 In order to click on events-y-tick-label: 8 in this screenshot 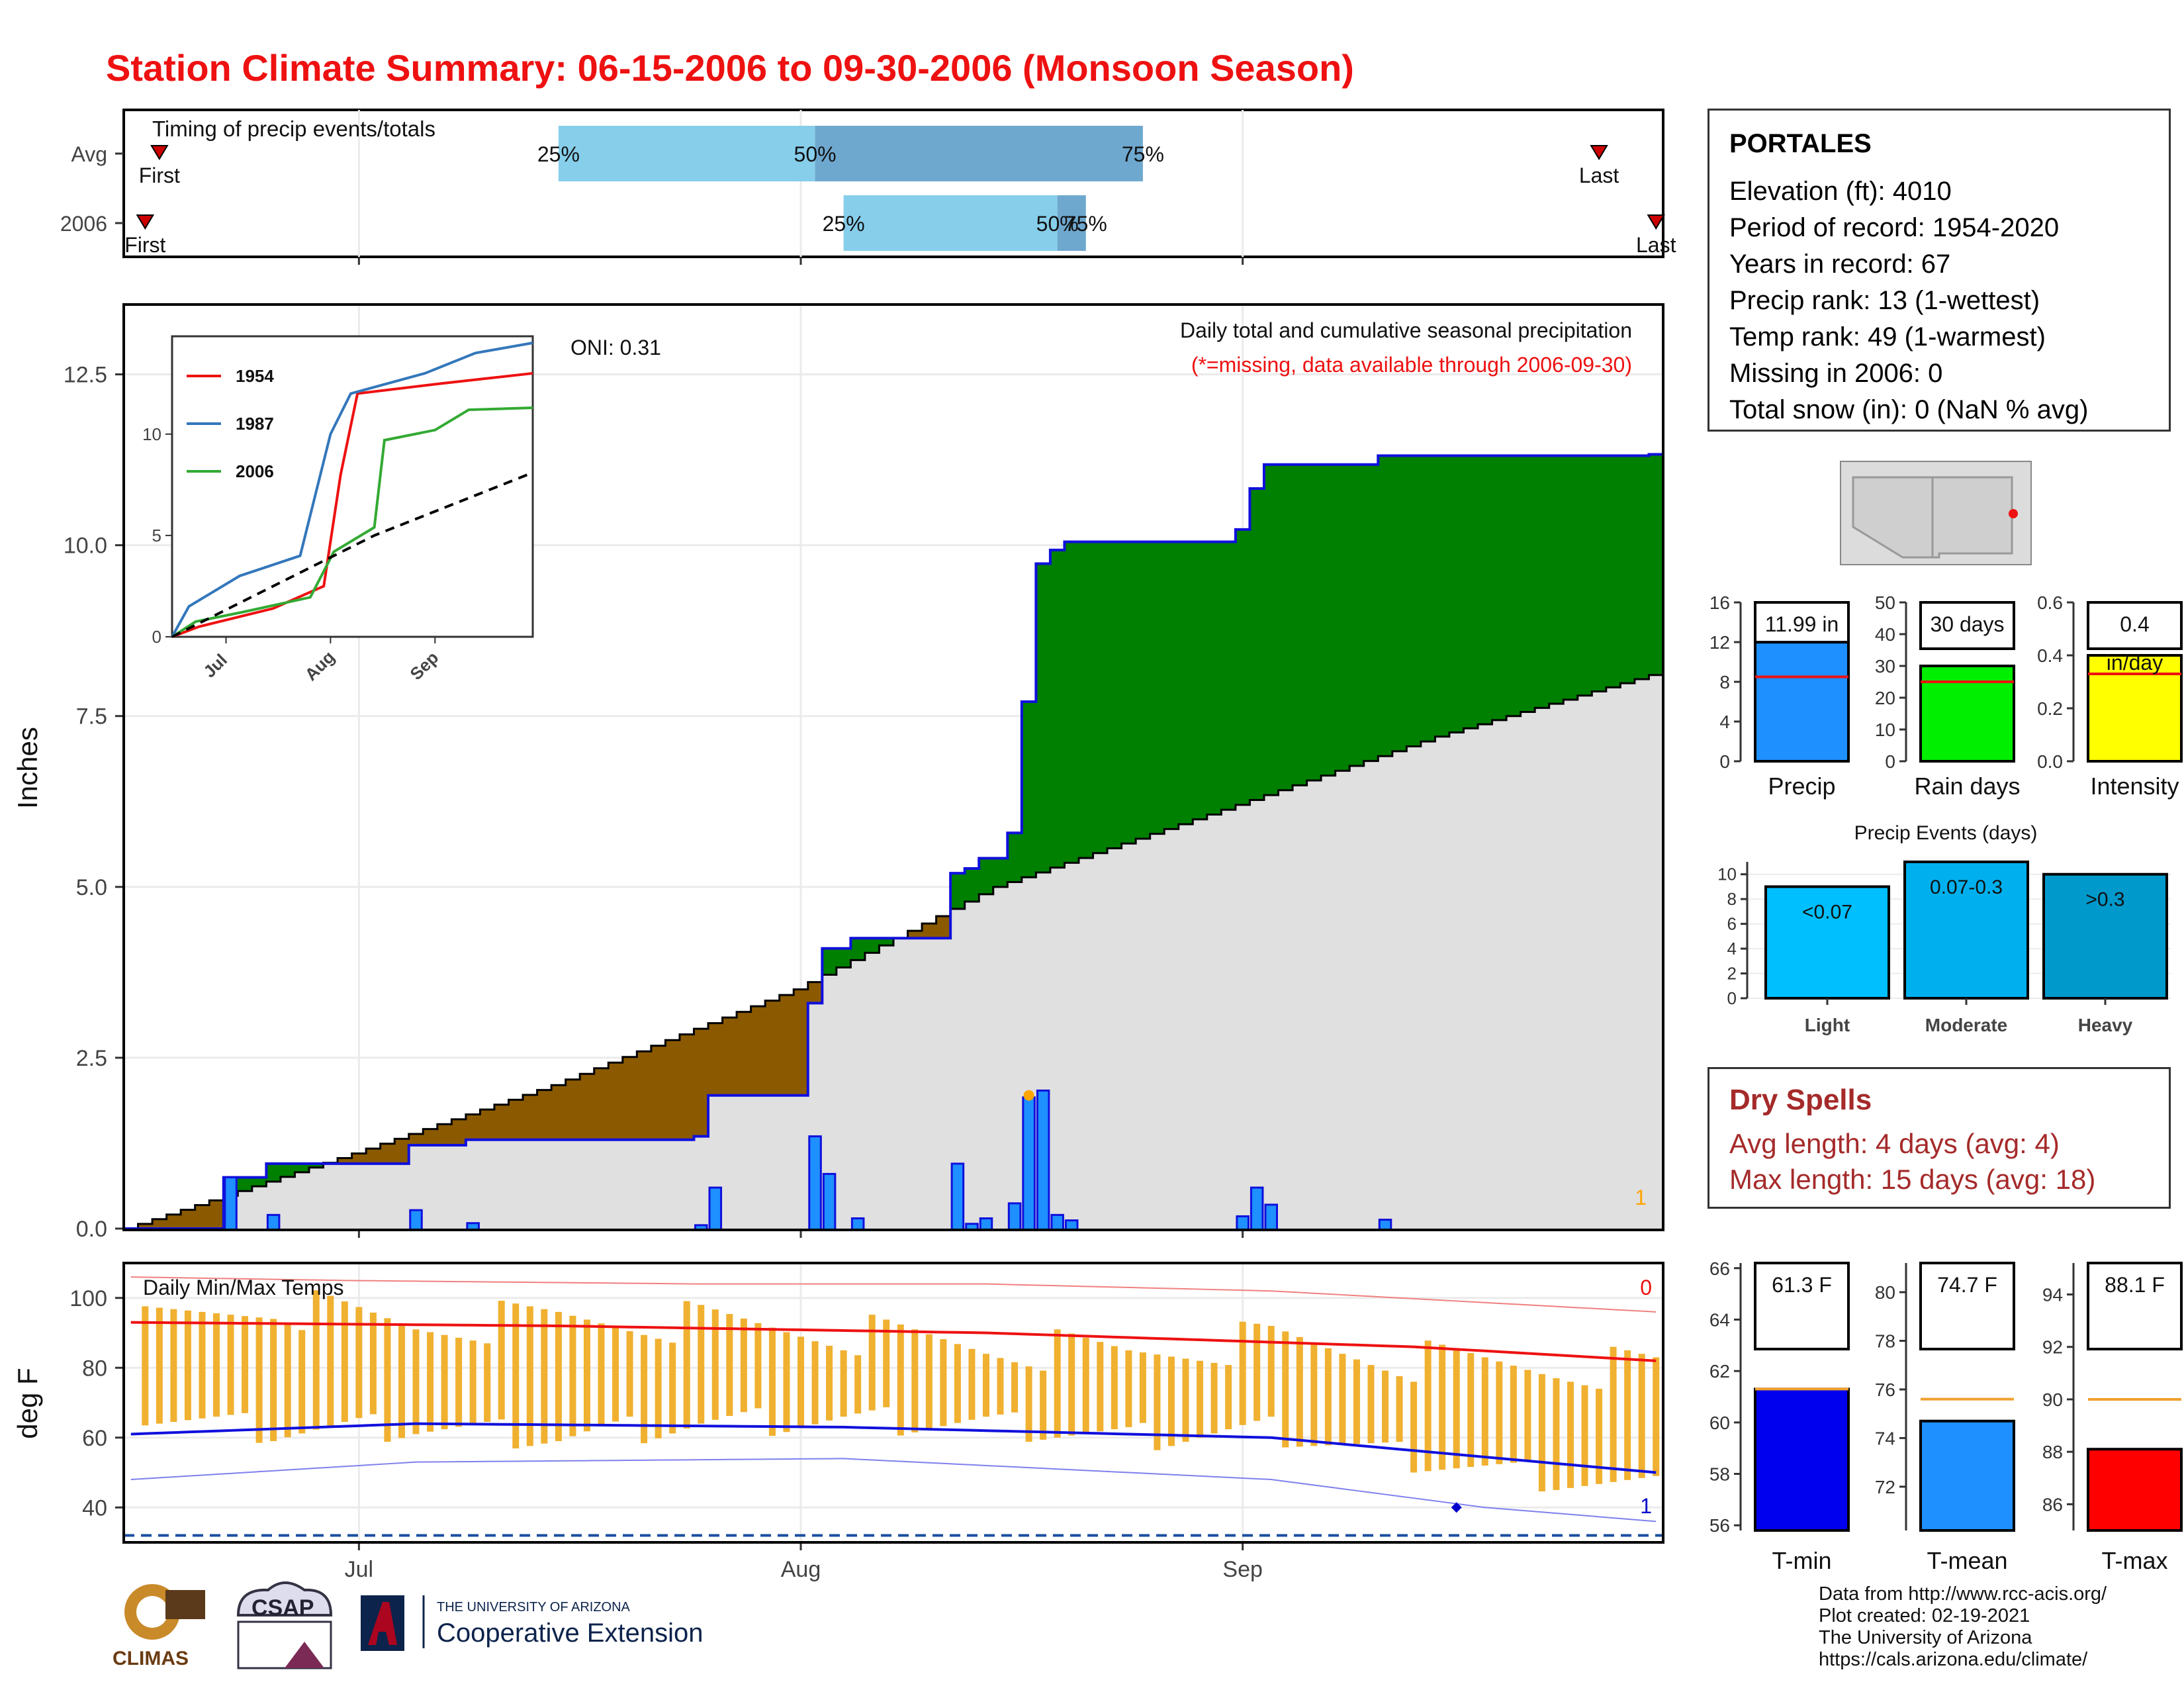, I will do `click(1732, 899)`.